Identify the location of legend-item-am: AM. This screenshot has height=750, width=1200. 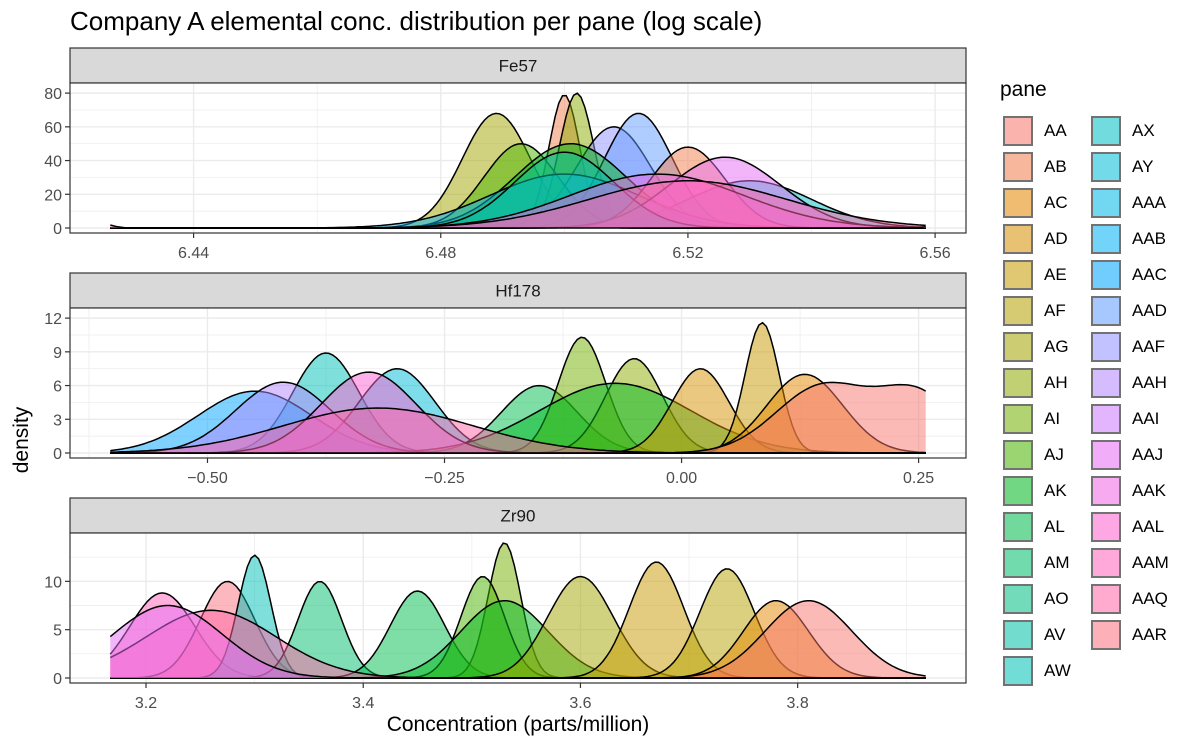
(1047, 563).